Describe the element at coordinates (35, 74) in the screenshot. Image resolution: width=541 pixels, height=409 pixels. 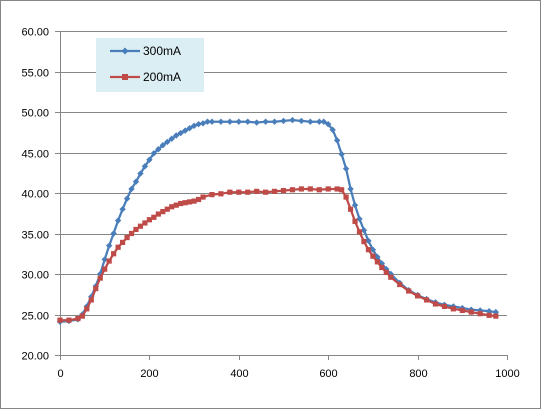
I see `y-tick-label: 55.00` at that location.